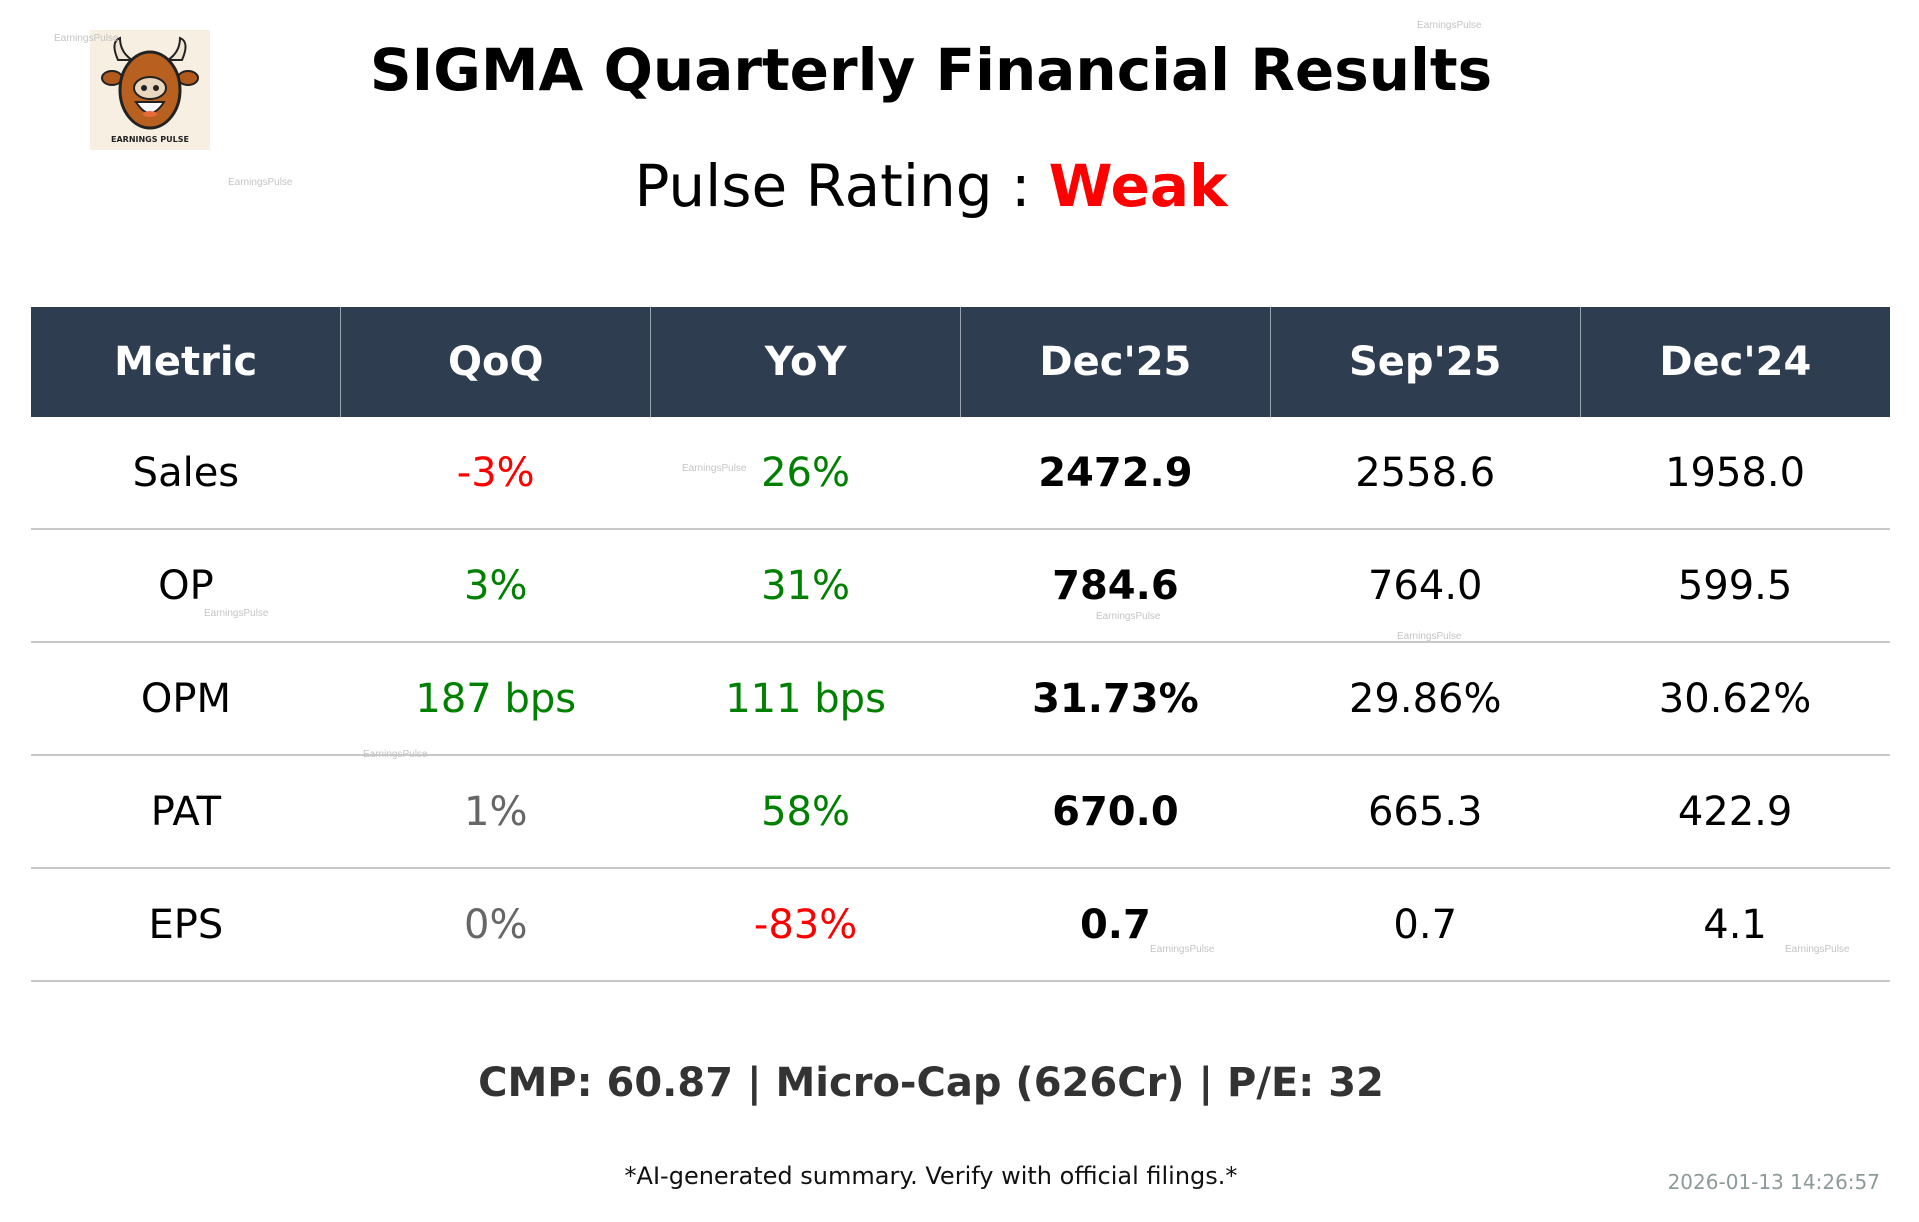  I want to click on header-previous: Sep'25, so click(1425, 362).